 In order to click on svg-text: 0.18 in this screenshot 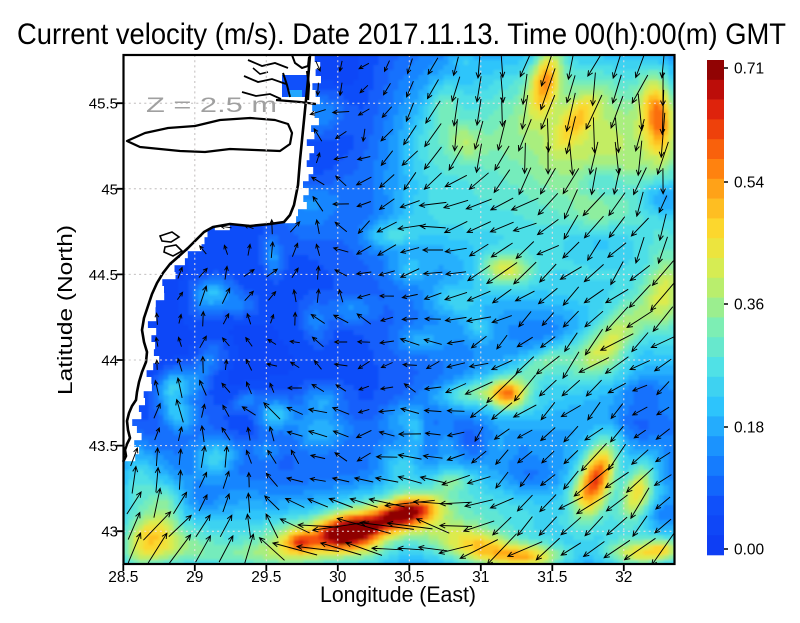, I will do `click(749, 427)`.